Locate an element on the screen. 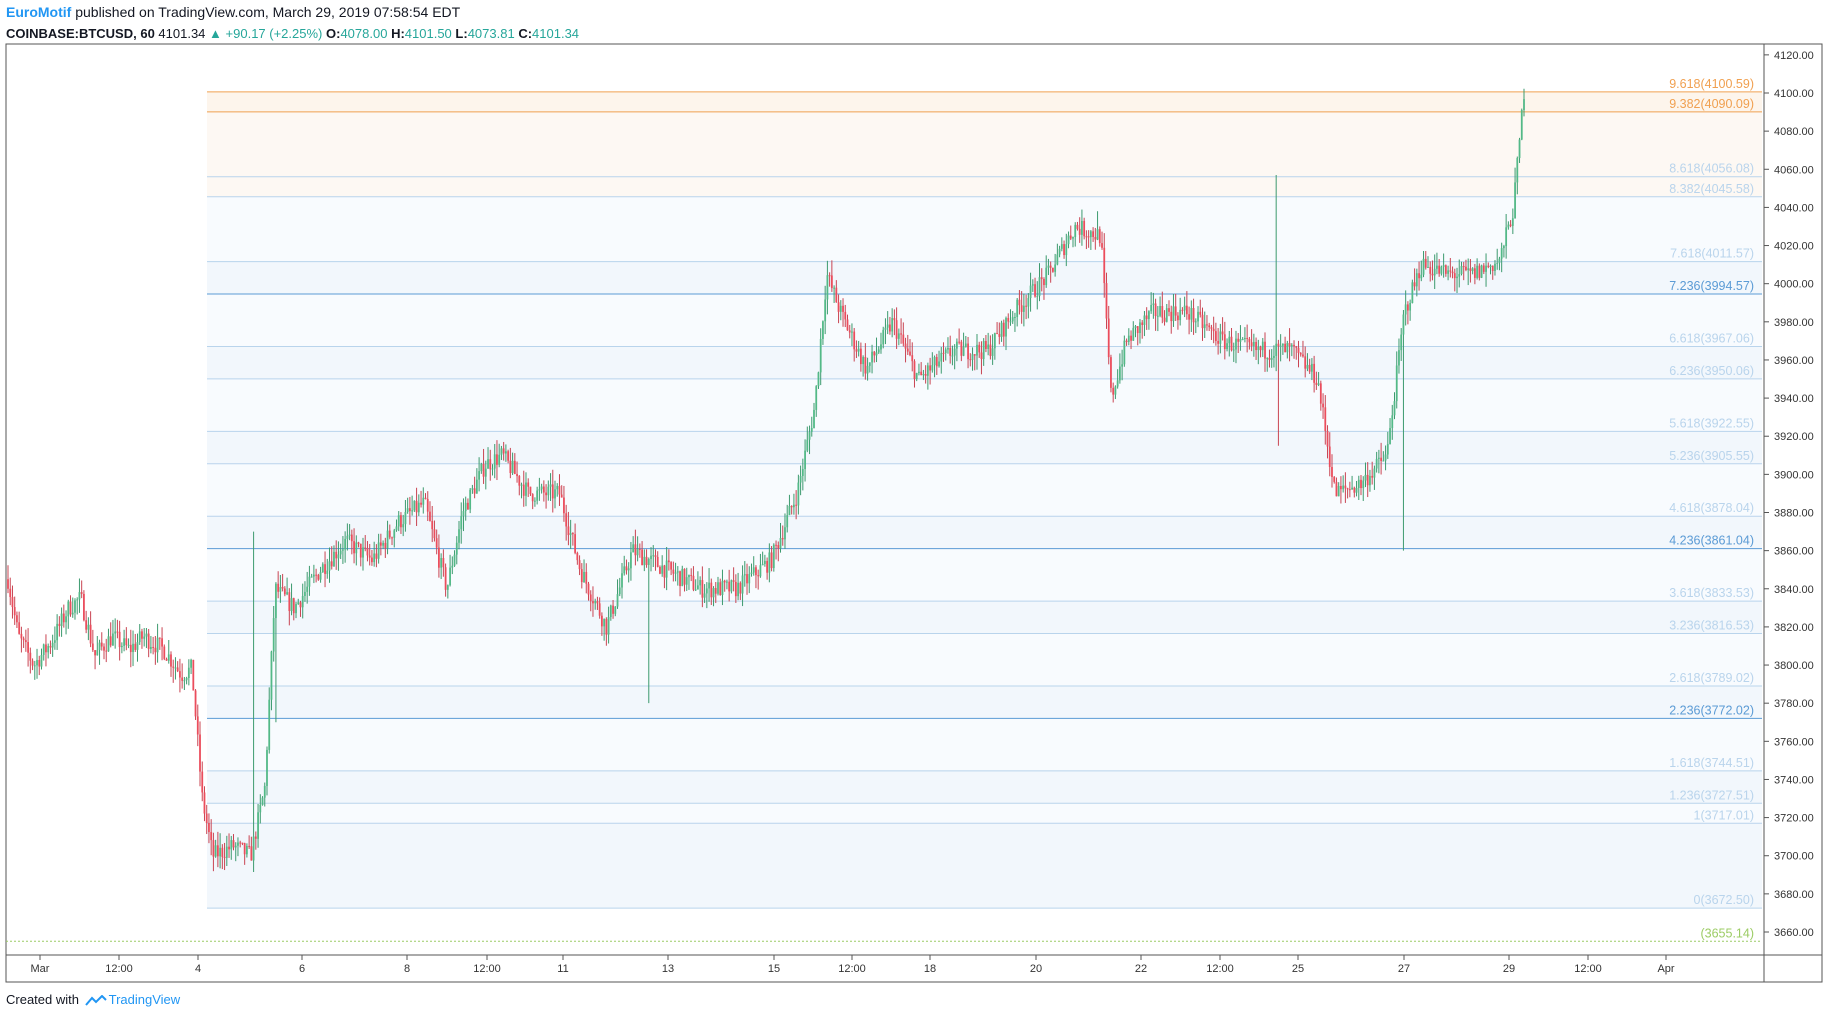 The height and width of the screenshot is (1018, 1828). tradingview-logo-icon is located at coordinates (95, 1000).